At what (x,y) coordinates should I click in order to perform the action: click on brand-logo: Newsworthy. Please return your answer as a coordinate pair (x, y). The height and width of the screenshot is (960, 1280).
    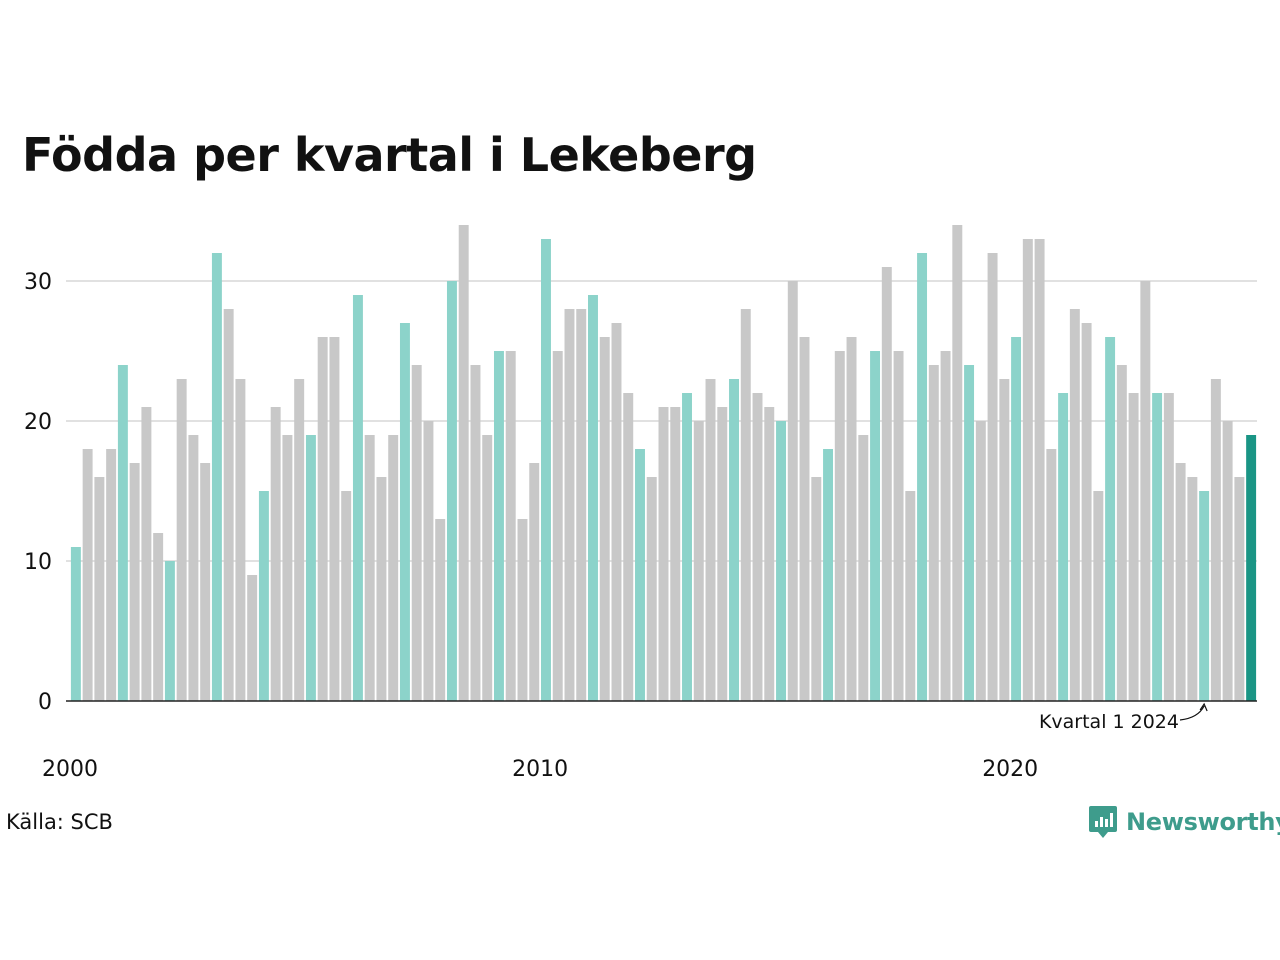
    Looking at the image, I should click on (1184, 822).